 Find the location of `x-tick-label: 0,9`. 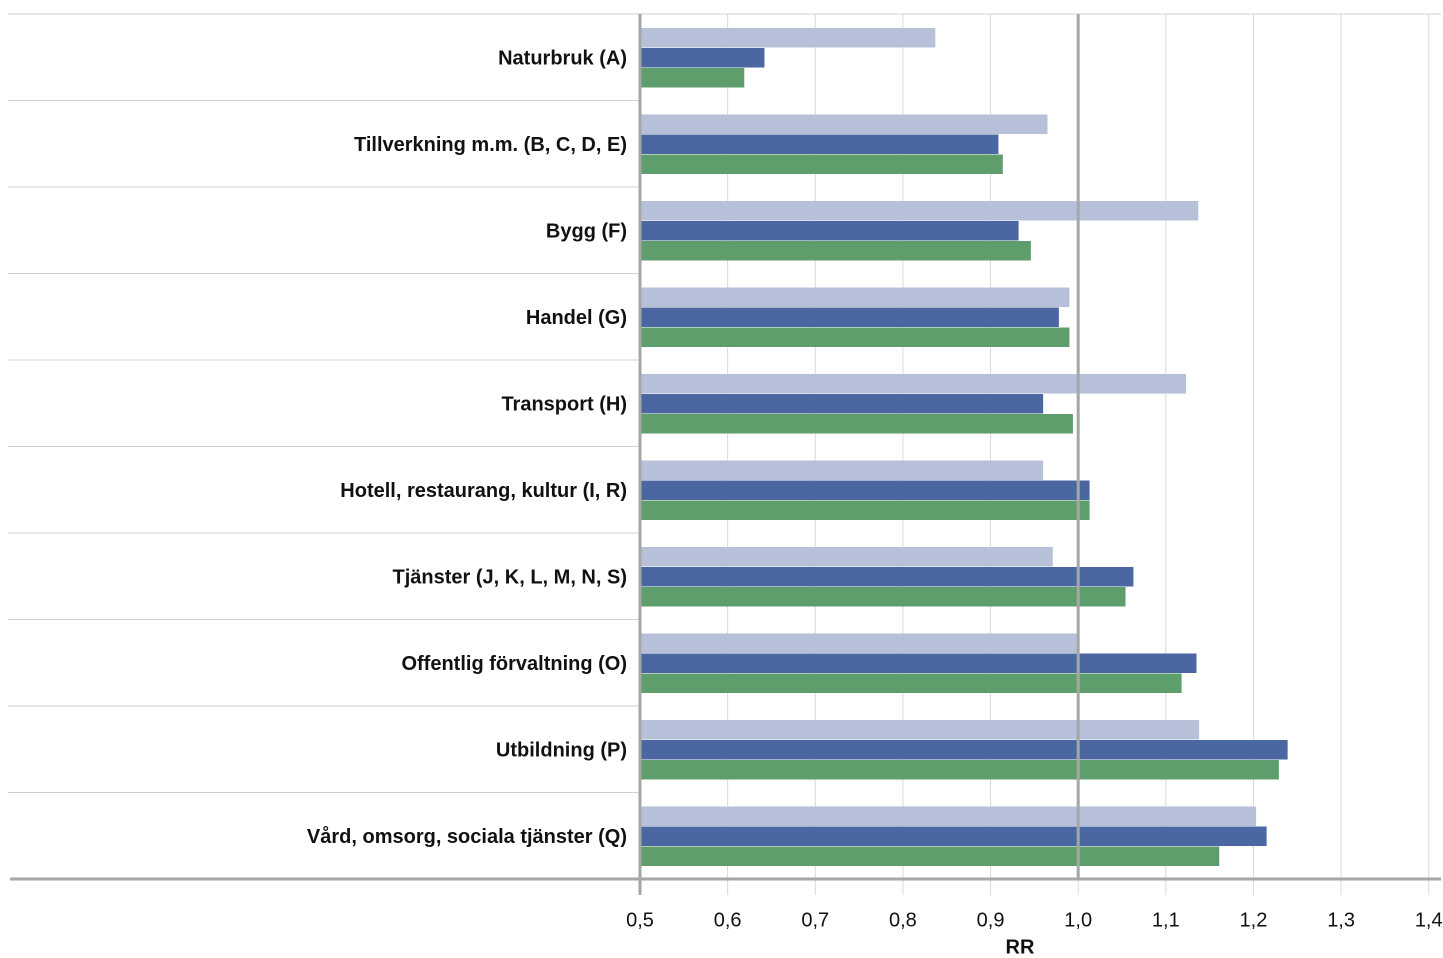

x-tick-label: 0,9 is located at coordinates (991, 920).